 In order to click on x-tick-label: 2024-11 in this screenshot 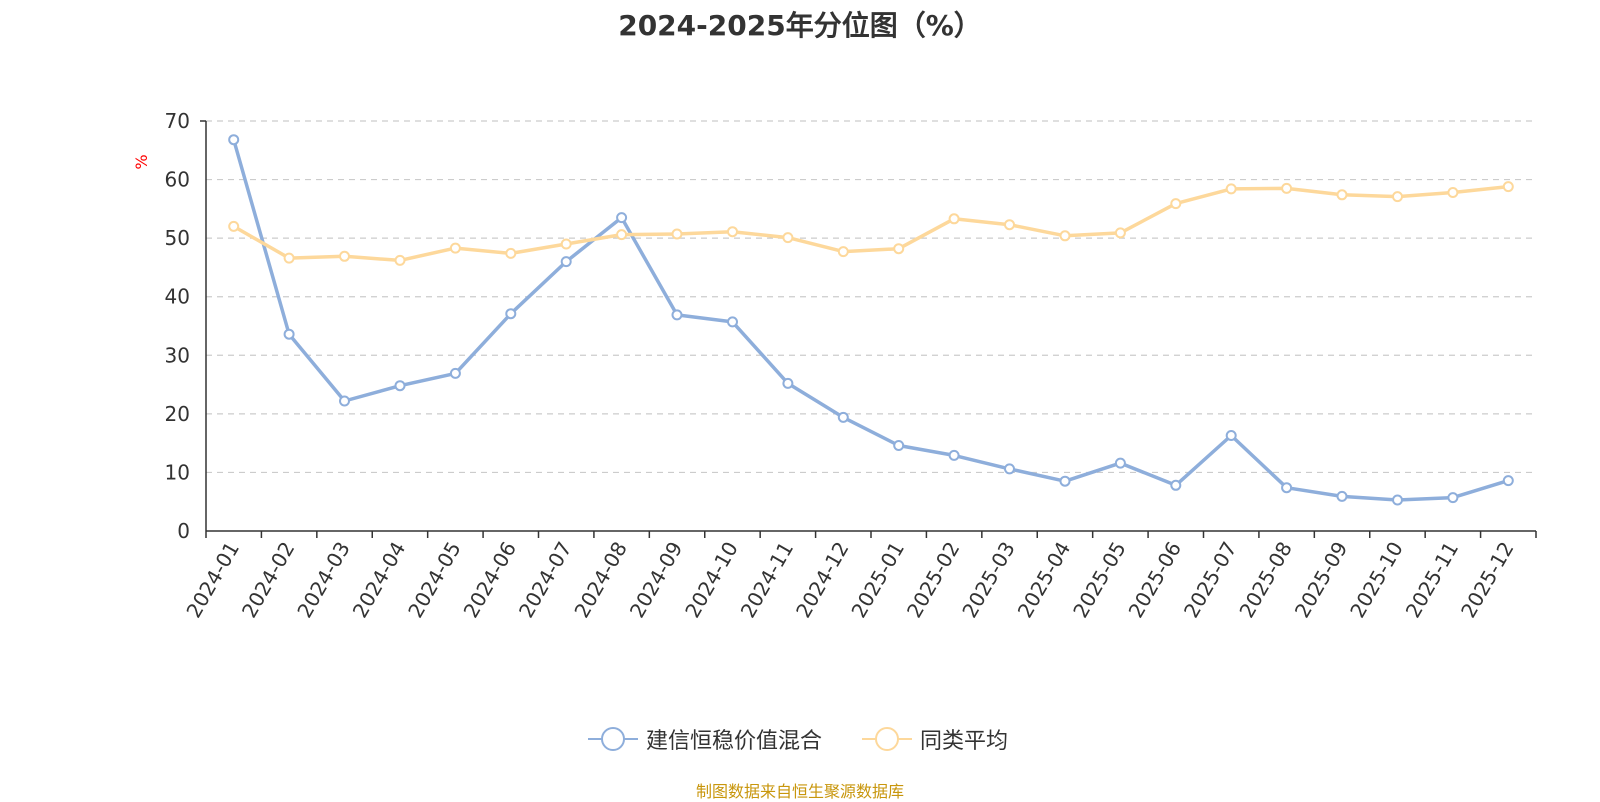, I will do `click(767, 580)`.